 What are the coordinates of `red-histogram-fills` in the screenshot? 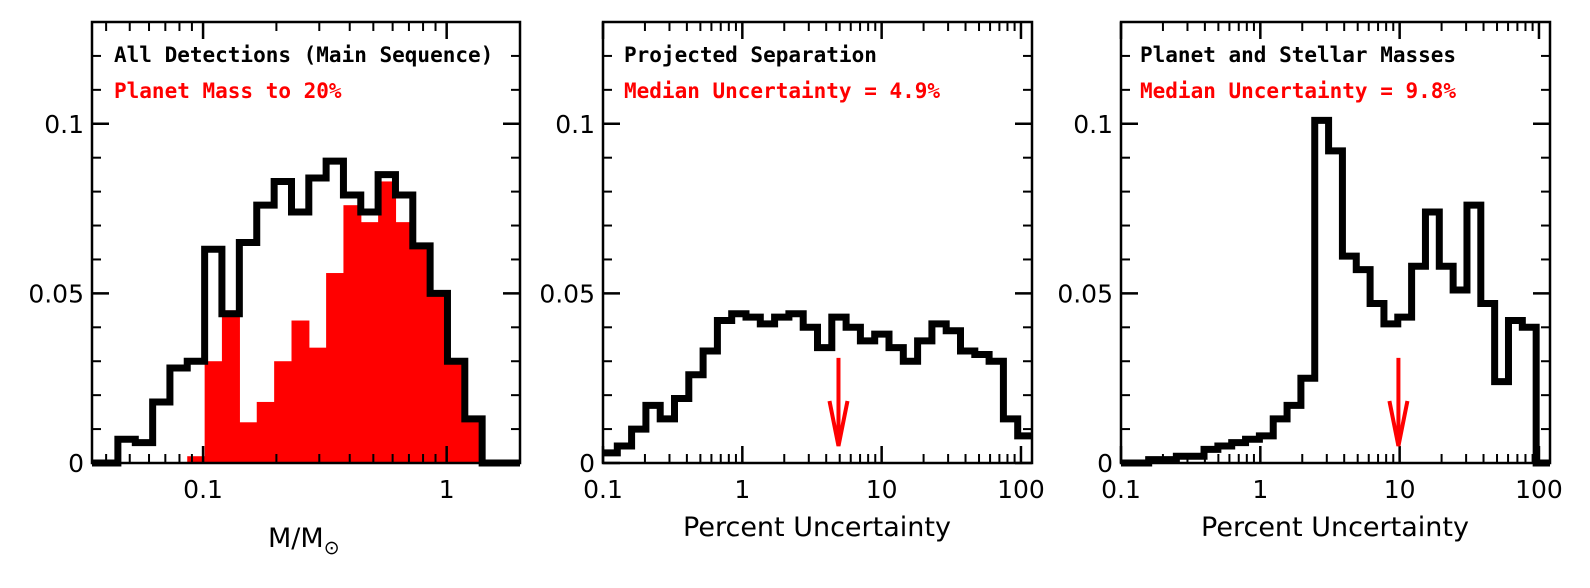 It's located at (335, 322).